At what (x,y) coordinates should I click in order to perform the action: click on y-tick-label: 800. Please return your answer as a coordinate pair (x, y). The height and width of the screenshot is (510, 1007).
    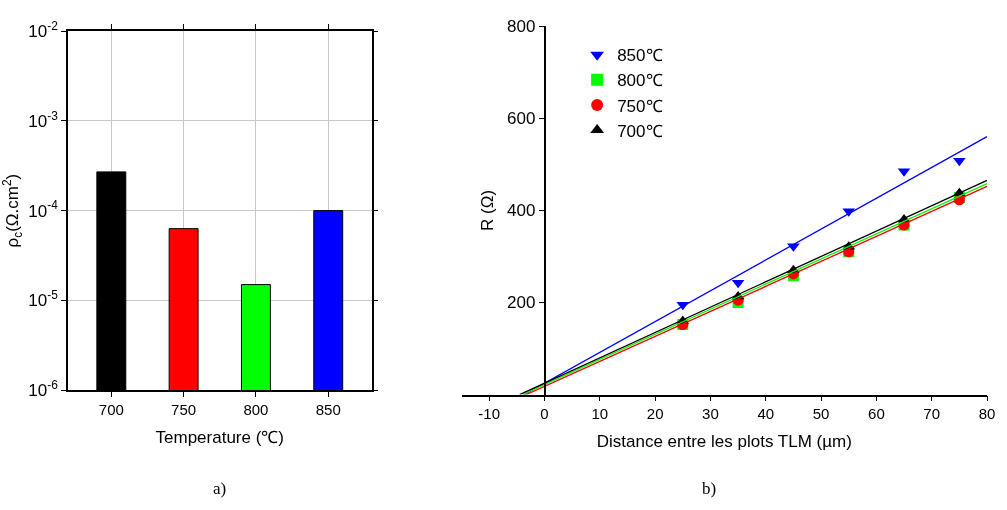
    Looking at the image, I should click on (521, 27).